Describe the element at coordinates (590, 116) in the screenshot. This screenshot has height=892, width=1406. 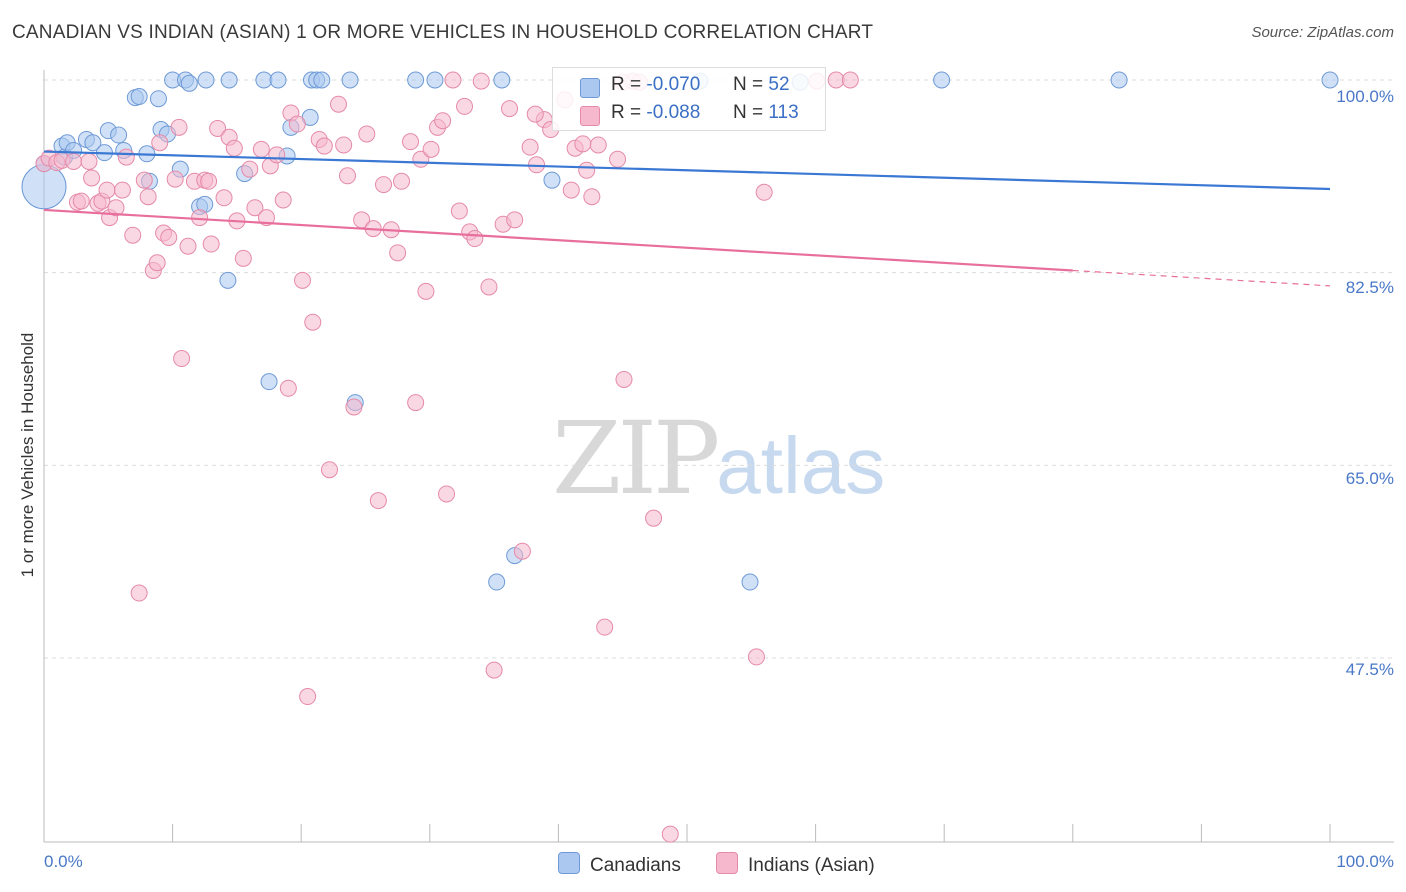
I see `indians-swatch` at that location.